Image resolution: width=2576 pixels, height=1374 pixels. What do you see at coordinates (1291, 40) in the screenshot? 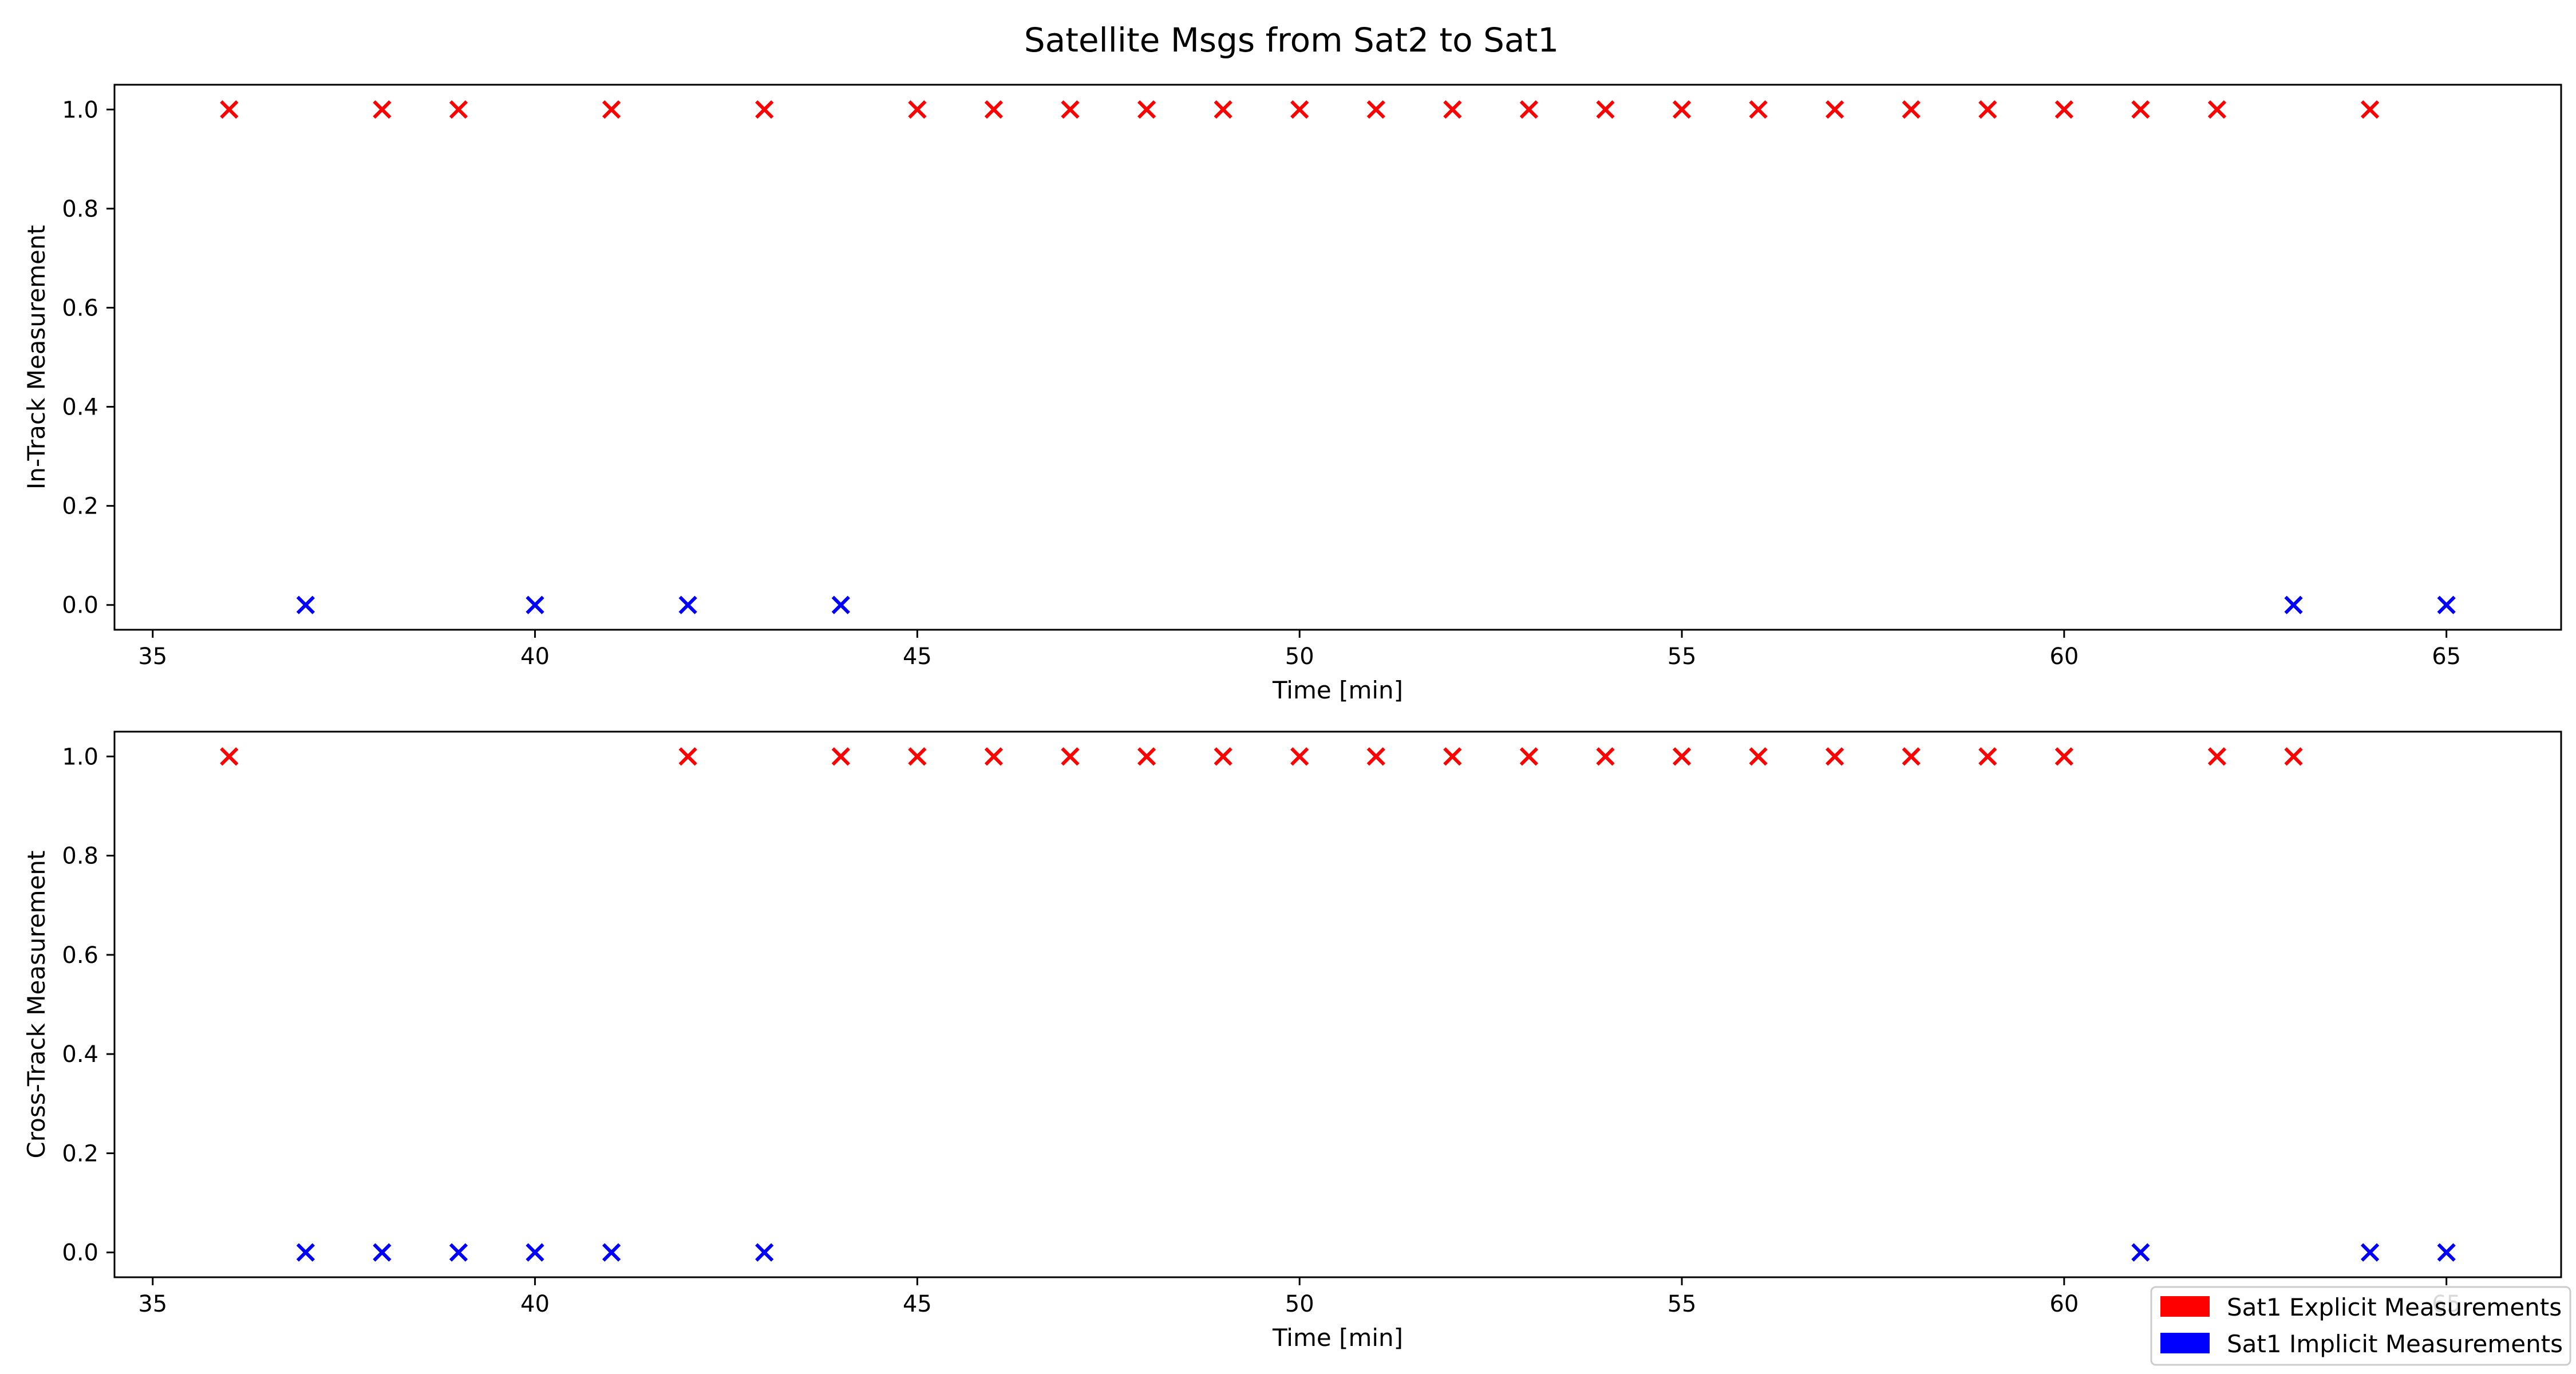
I see `figure-title: Satellite Msgs from Sat2 to Sat1` at bounding box center [1291, 40].